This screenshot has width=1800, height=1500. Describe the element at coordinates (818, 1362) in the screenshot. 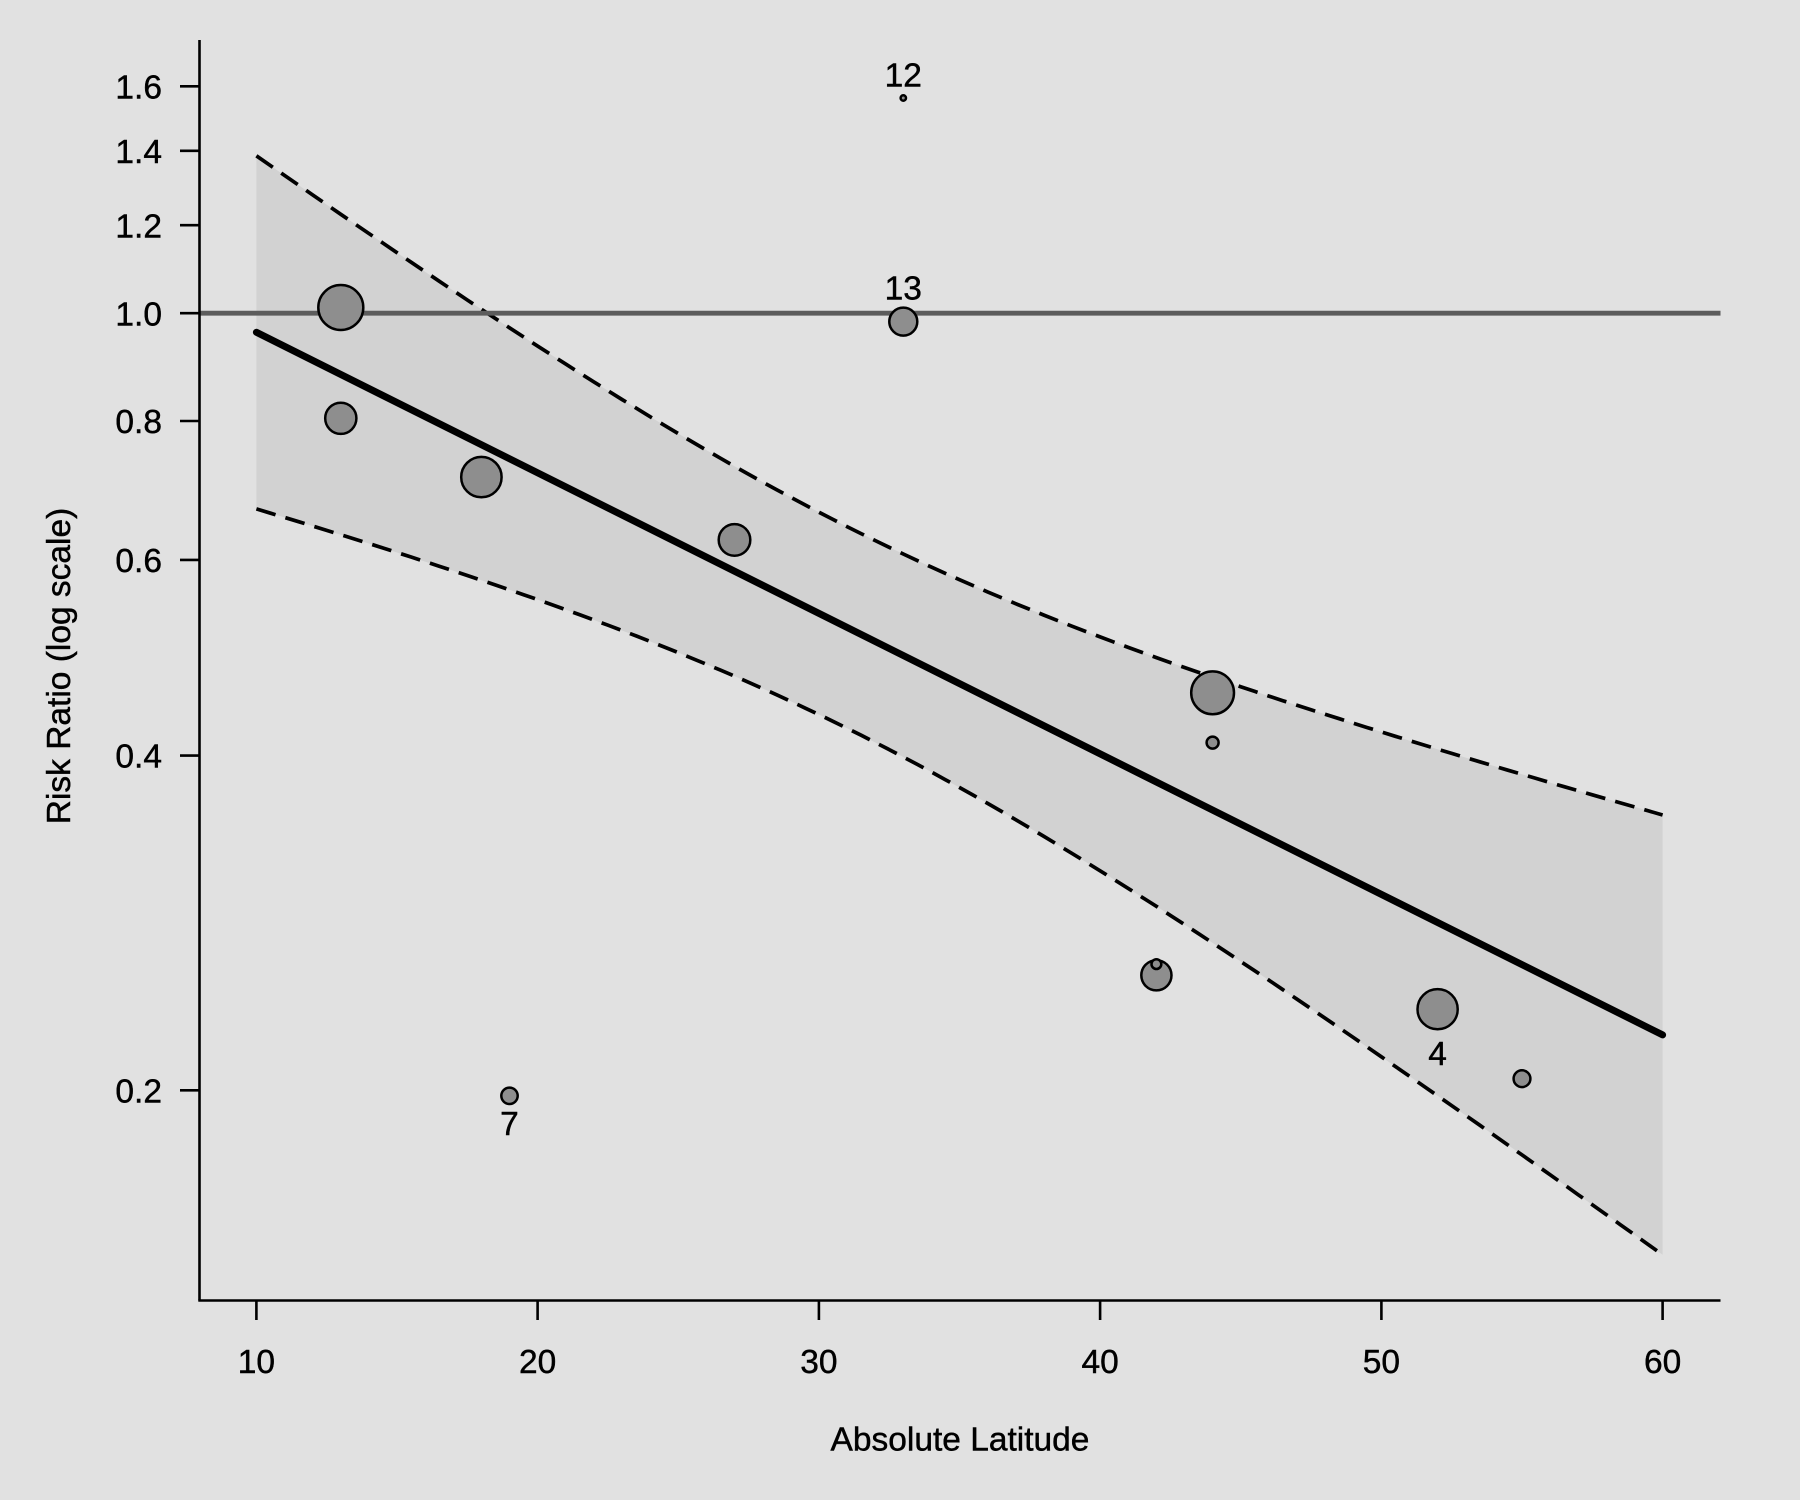

I see `svg-text: 30` at that location.